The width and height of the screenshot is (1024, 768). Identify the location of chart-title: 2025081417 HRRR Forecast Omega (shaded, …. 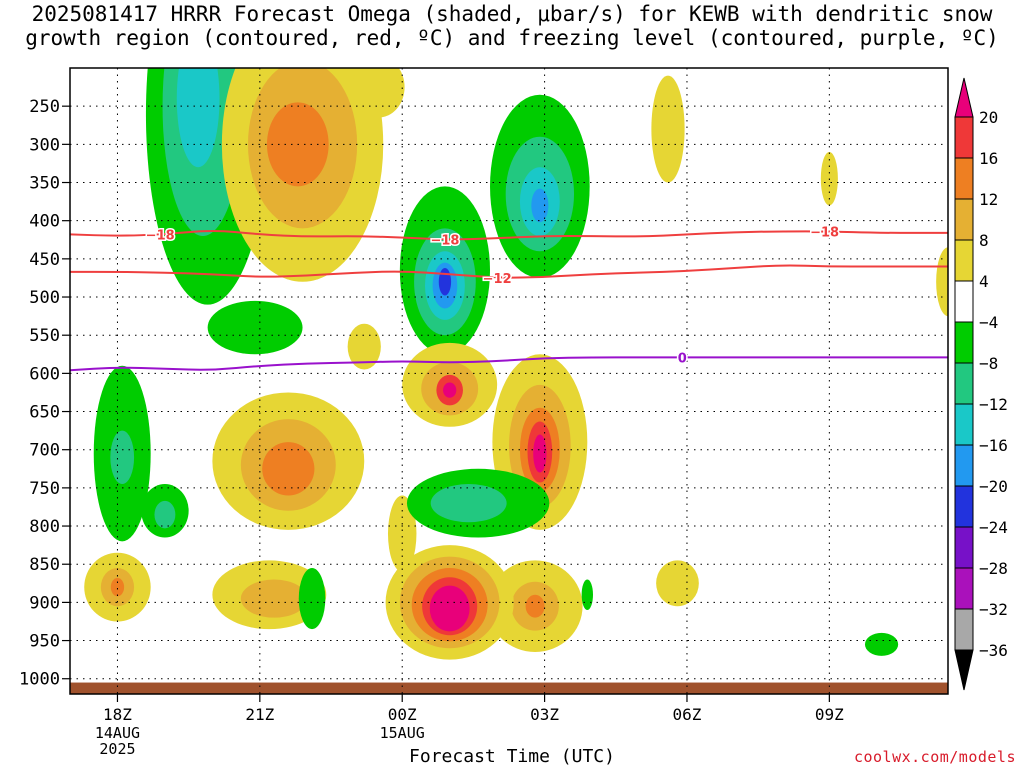
(512, 26).